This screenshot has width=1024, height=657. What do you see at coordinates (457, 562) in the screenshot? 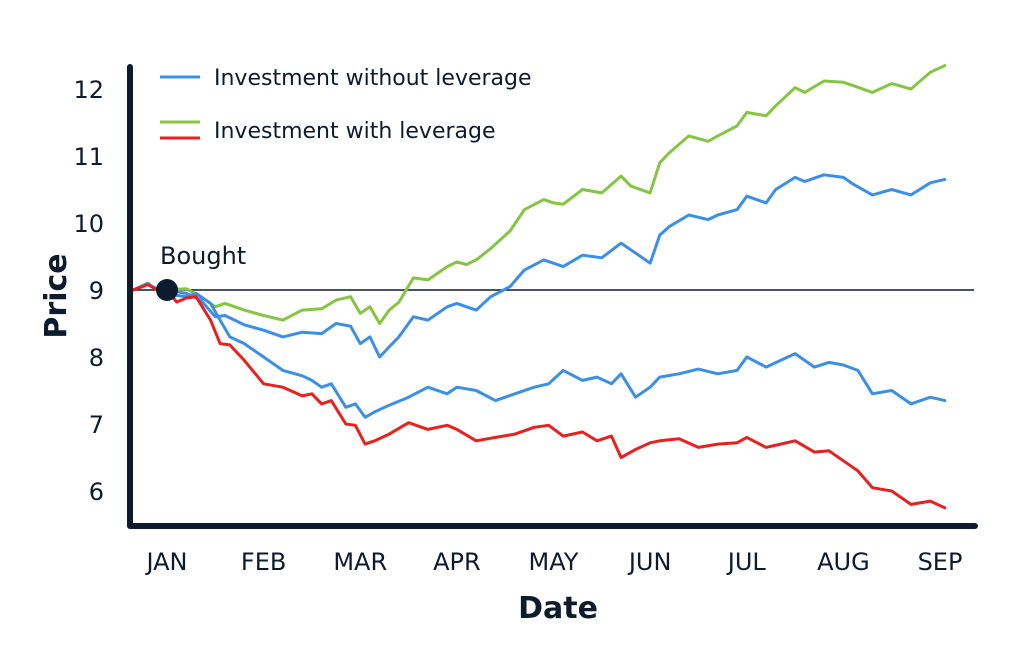
I see `x-tick-label: APR` at bounding box center [457, 562].